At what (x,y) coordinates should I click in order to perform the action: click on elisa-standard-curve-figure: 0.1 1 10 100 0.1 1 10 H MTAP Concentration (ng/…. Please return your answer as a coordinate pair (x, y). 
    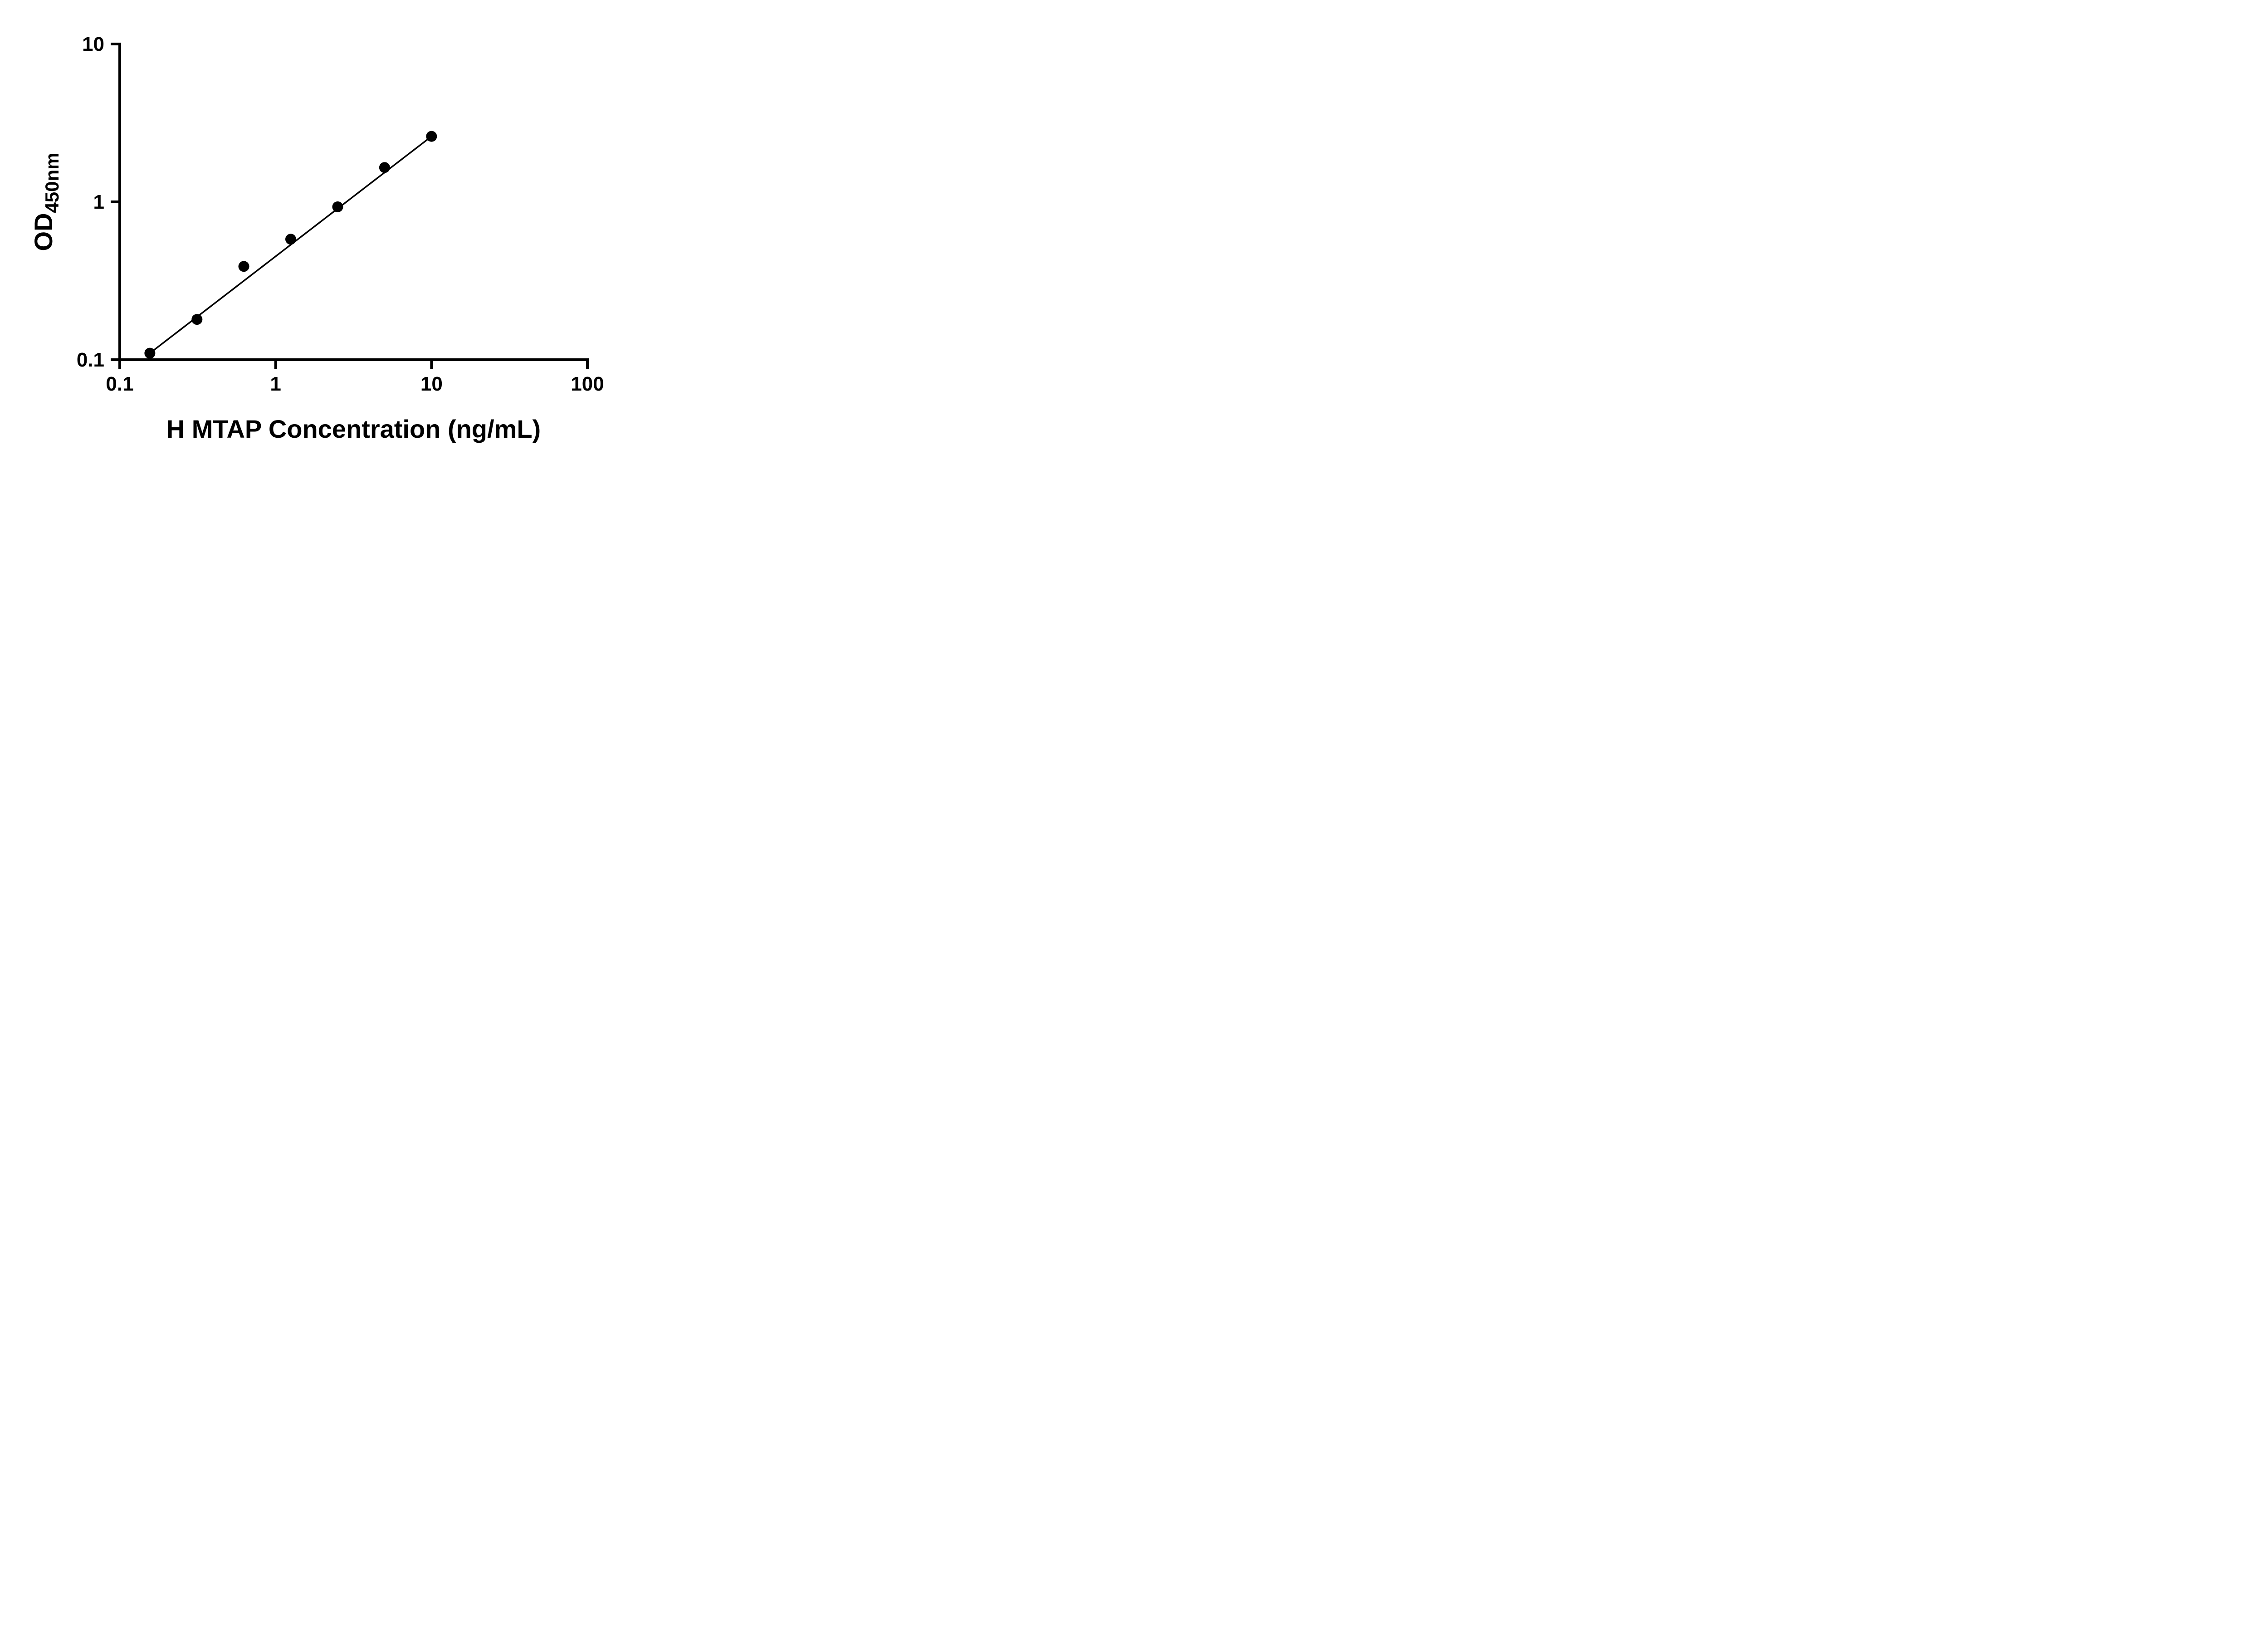
    Looking at the image, I should click on (318, 227).